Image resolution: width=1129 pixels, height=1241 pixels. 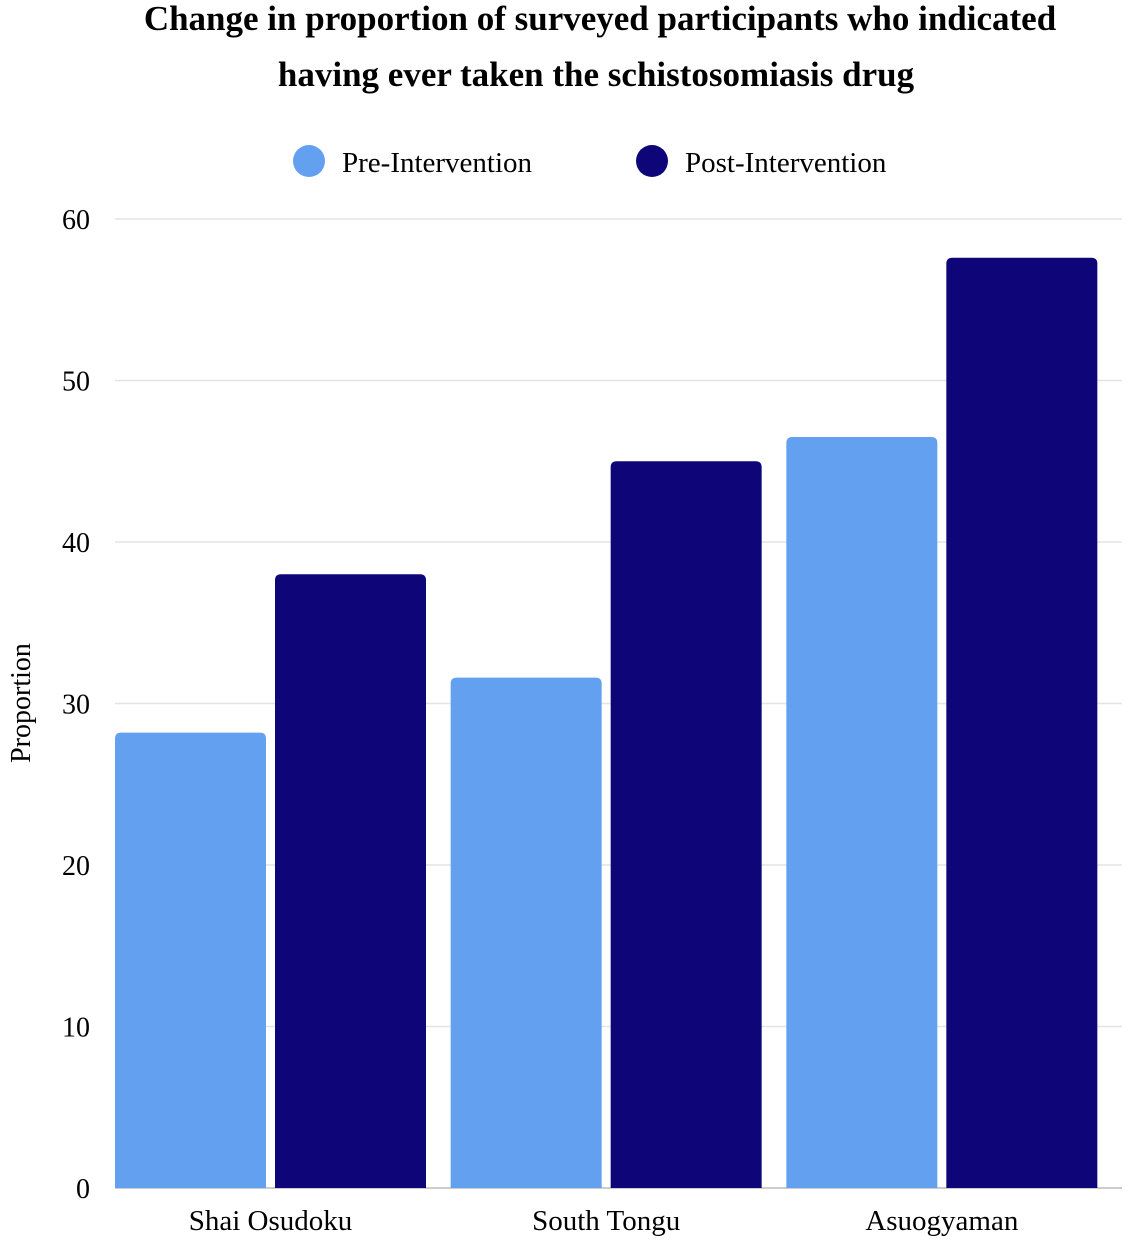 What do you see at coordinates (786, 163) in the screenshot?
I see `legend-label-post: Post-Intervention` at bounding box center [786, 163].